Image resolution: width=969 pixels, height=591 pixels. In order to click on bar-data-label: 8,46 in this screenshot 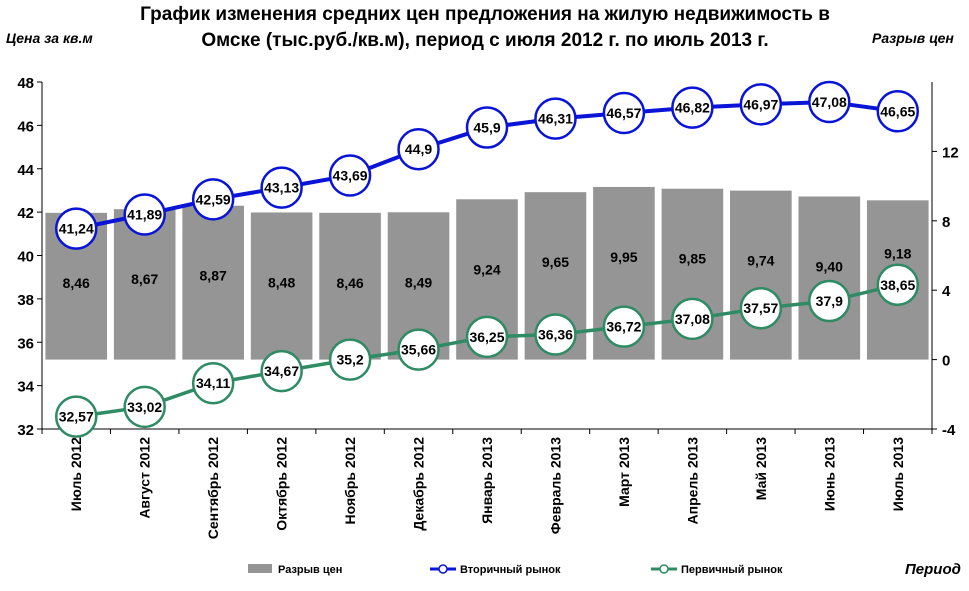, I will do `click(76, 283)`.